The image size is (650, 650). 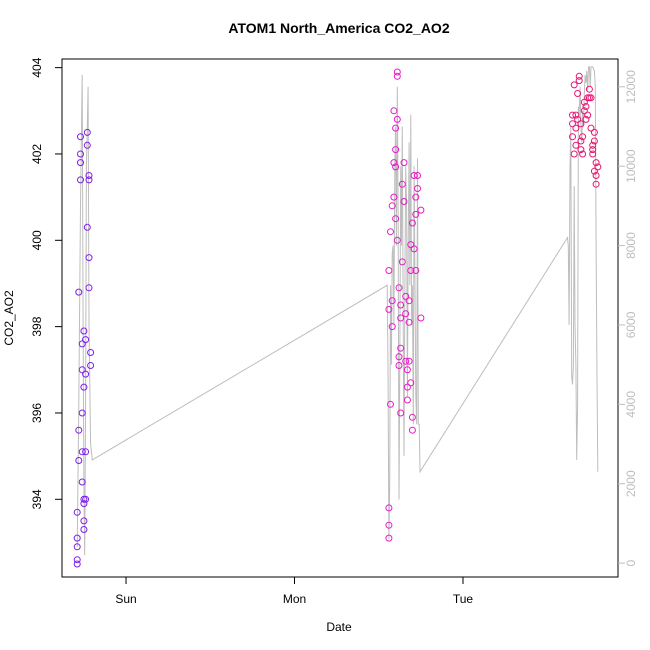 What do you see at coordinates (631, 87) in the screenshot?
I see `y-right-tick-label: 12000` at bounding box center [631, 87].